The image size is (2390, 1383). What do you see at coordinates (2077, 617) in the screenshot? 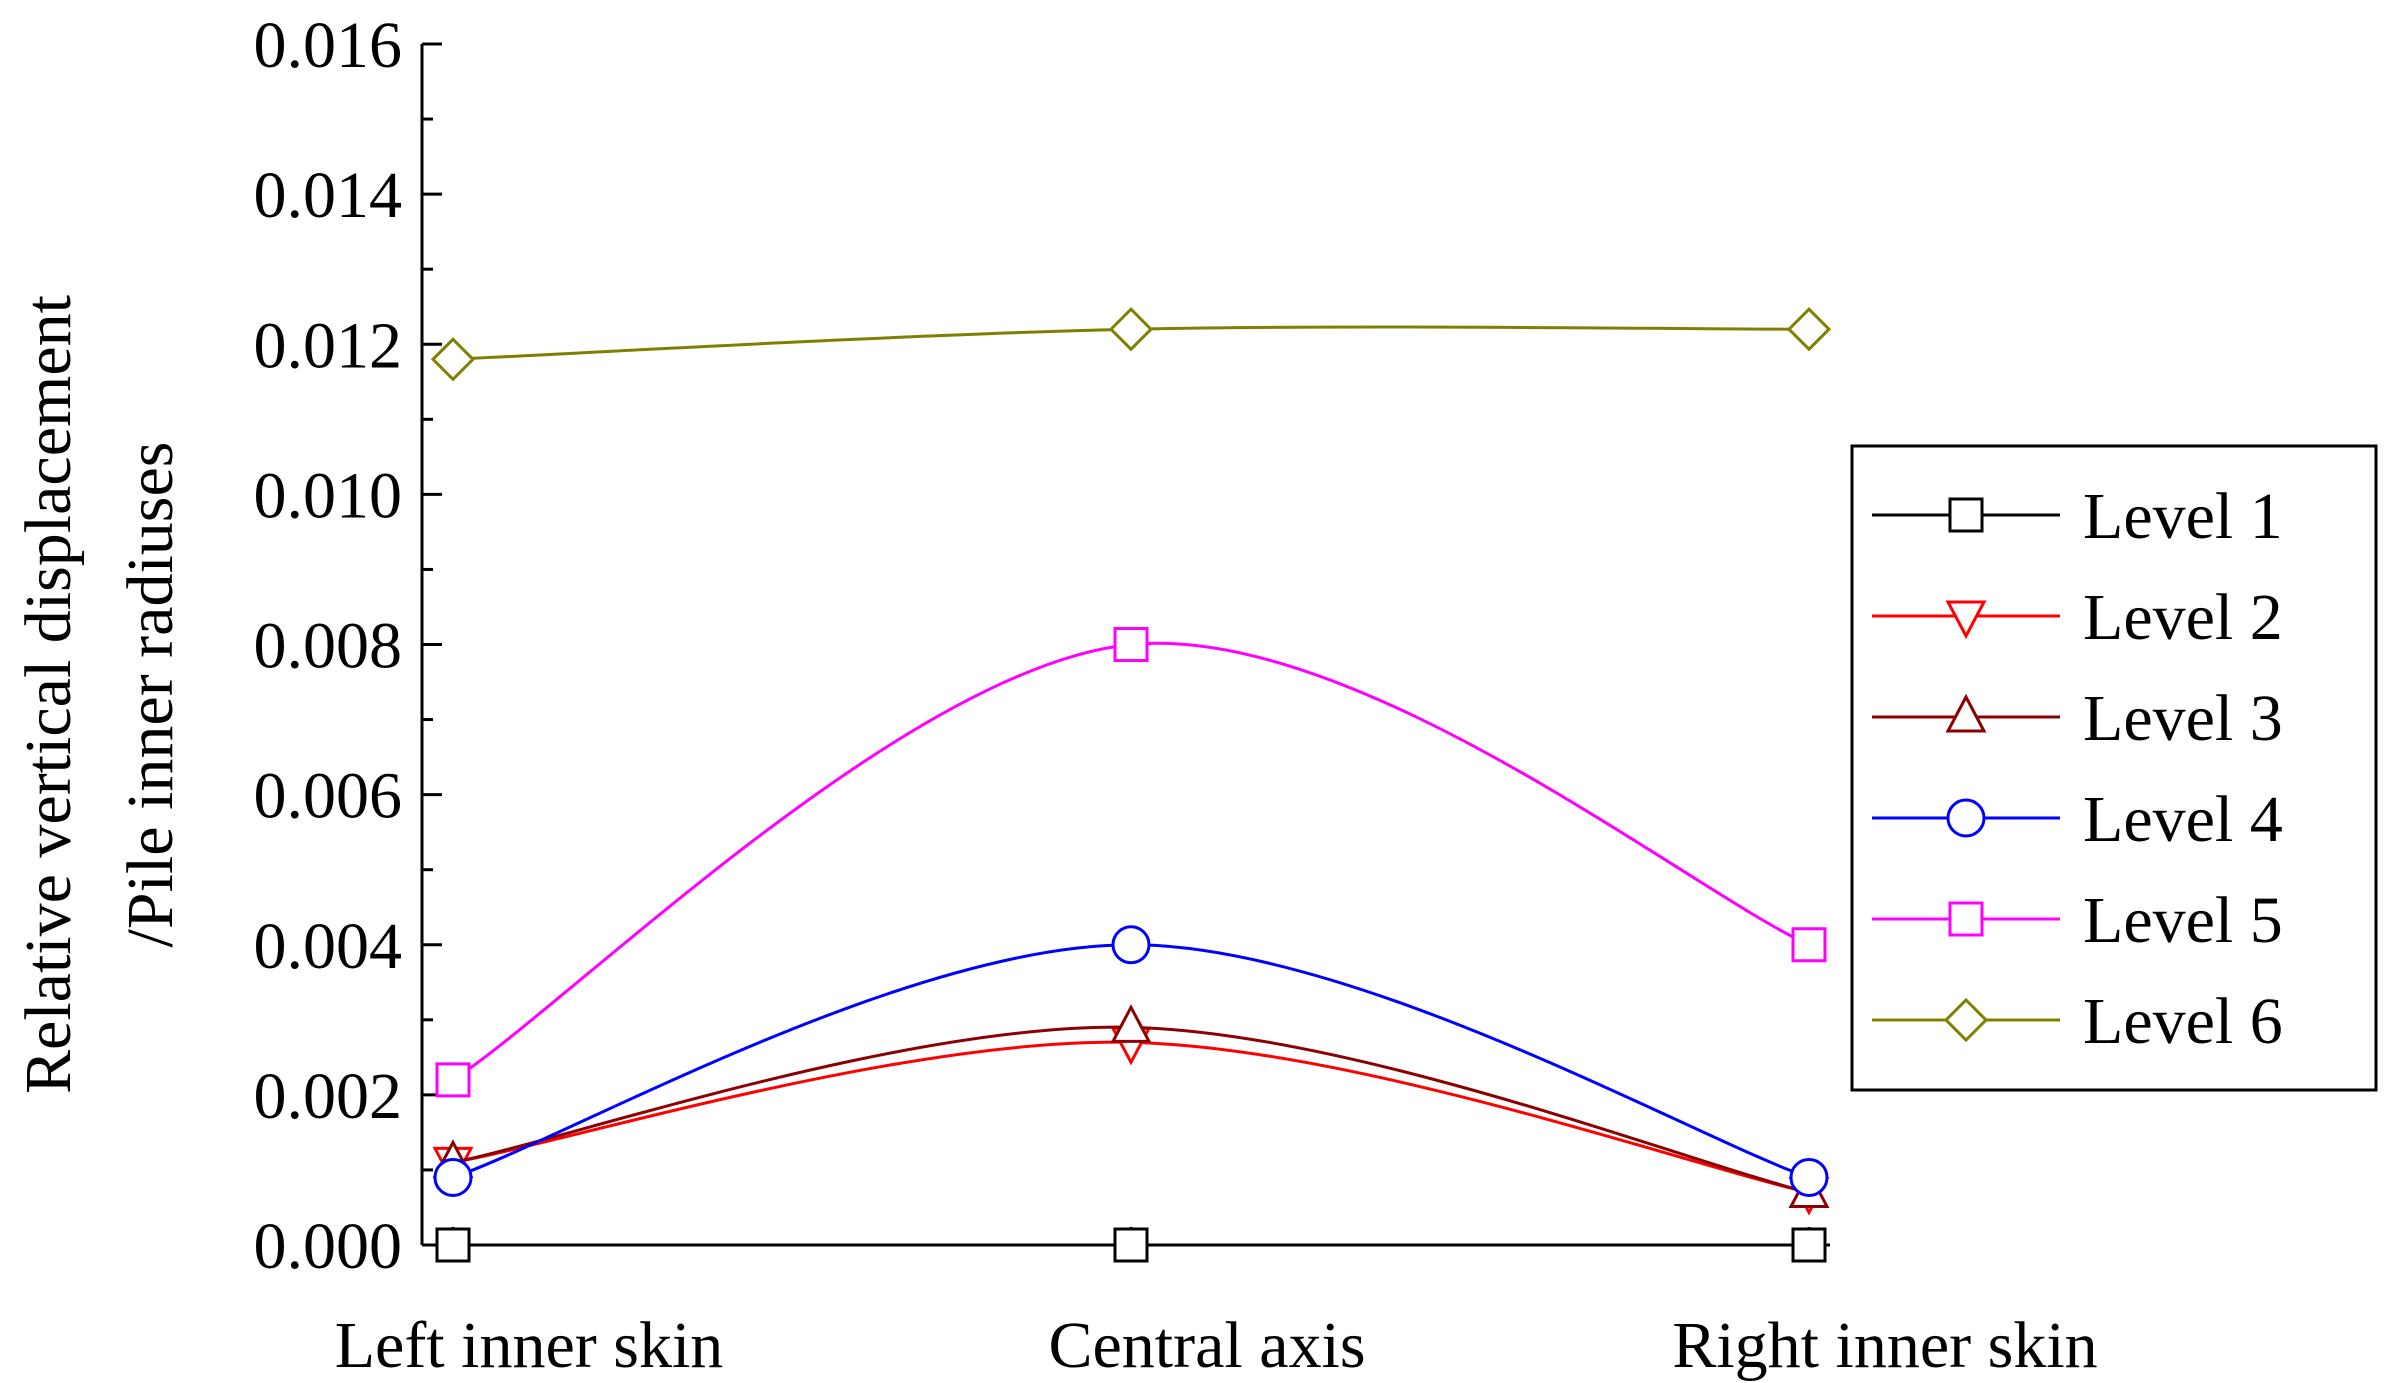
I see `legend-item: Level 2` at bounding box center [2077, 617].